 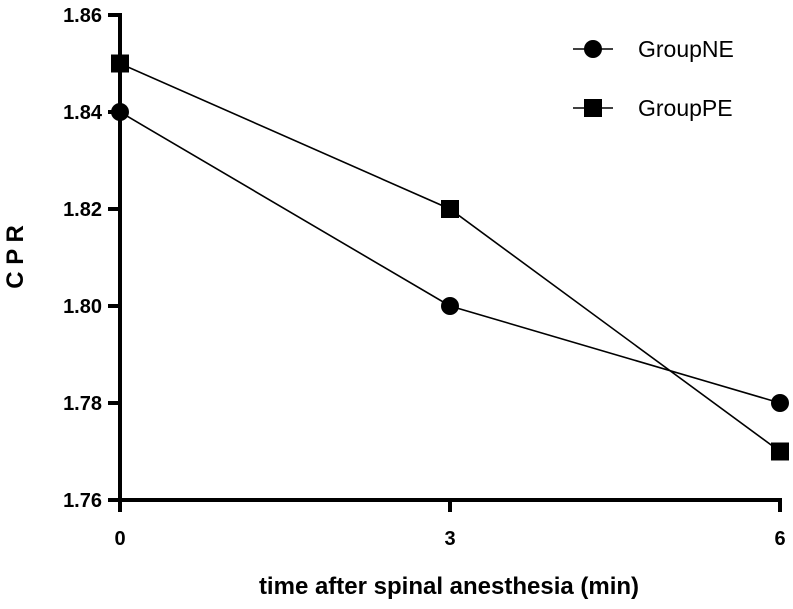 What do you see at coordinates (82, 404) in the screenshot?
I see `y-tick-label: 1.78` at bounding box center [82, 404].